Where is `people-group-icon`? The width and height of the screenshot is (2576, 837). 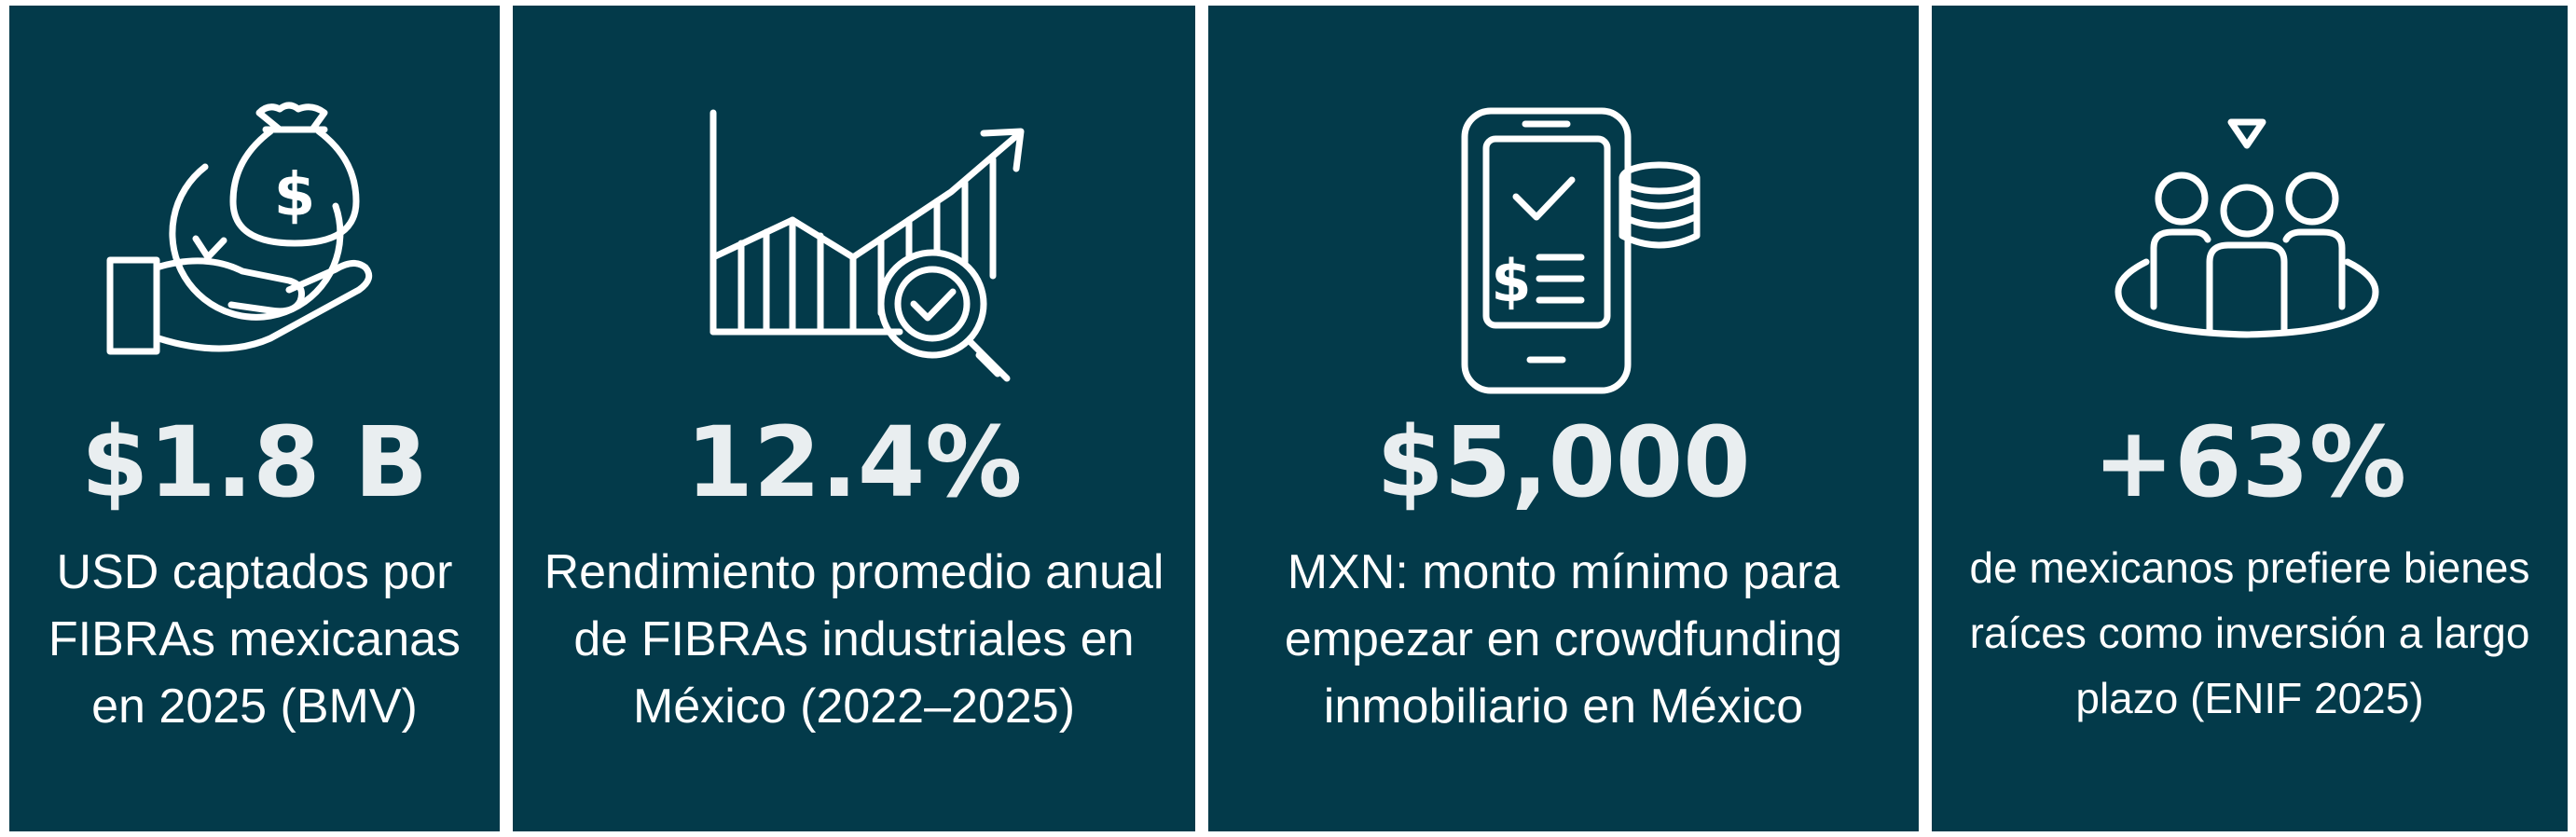 people-group-icon is located at coordinates (2247, 228).